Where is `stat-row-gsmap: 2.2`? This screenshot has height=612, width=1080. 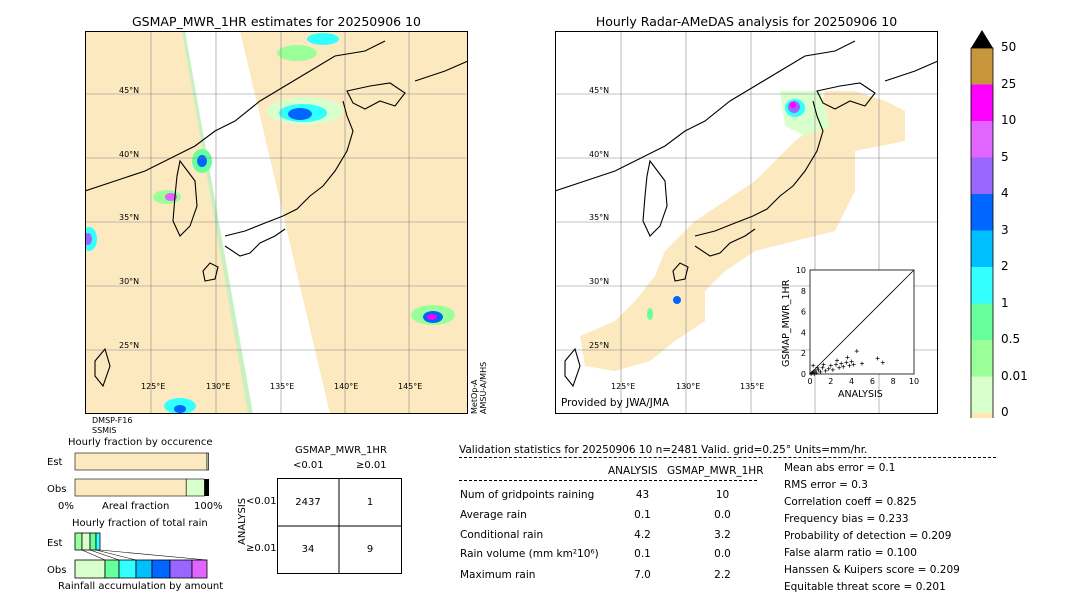
stat-row-gsmap: 2.2 is located at coordinates (722, 575).